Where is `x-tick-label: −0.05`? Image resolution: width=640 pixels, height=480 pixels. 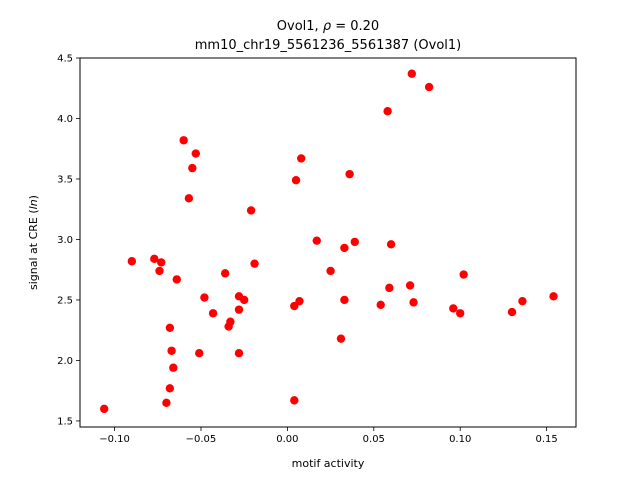
x-tick-label: −0.05 is located at coordinates (201, 439).